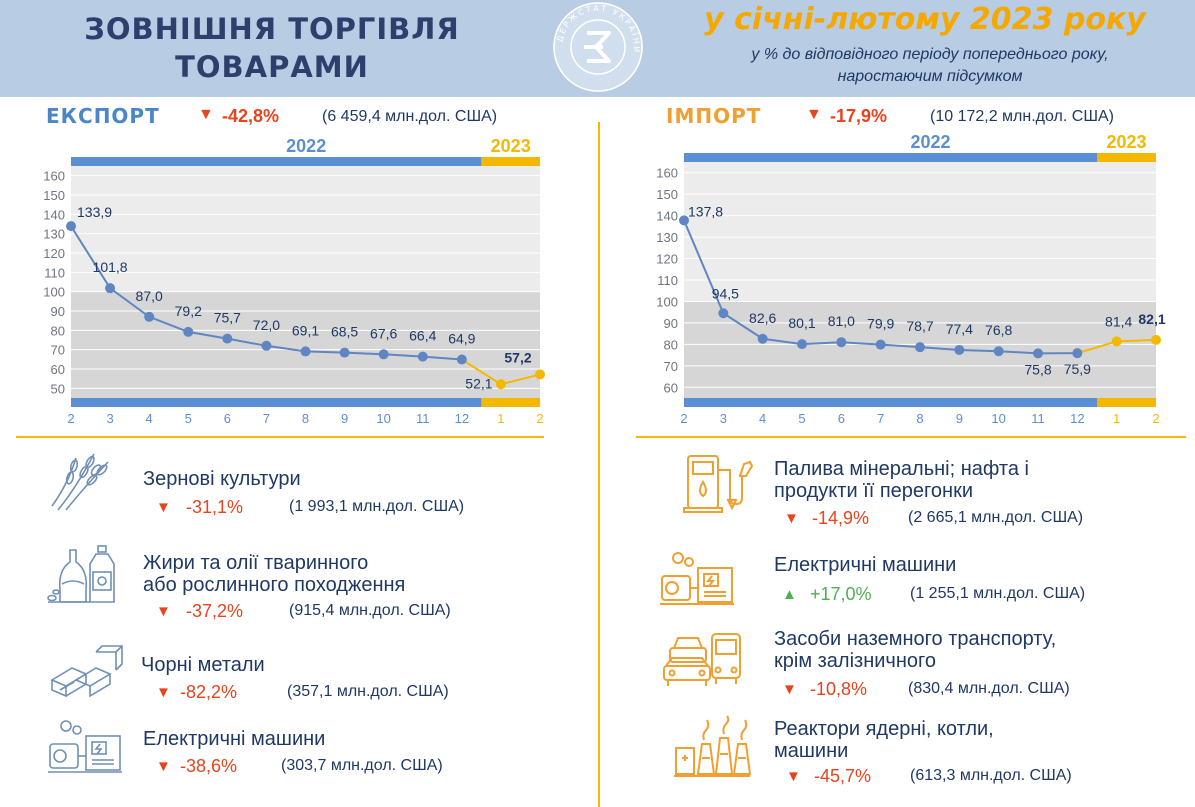 The width and height of the screenshot is (1195, 807). I want to click on export-data-label: 133,9, so click(94, 212).